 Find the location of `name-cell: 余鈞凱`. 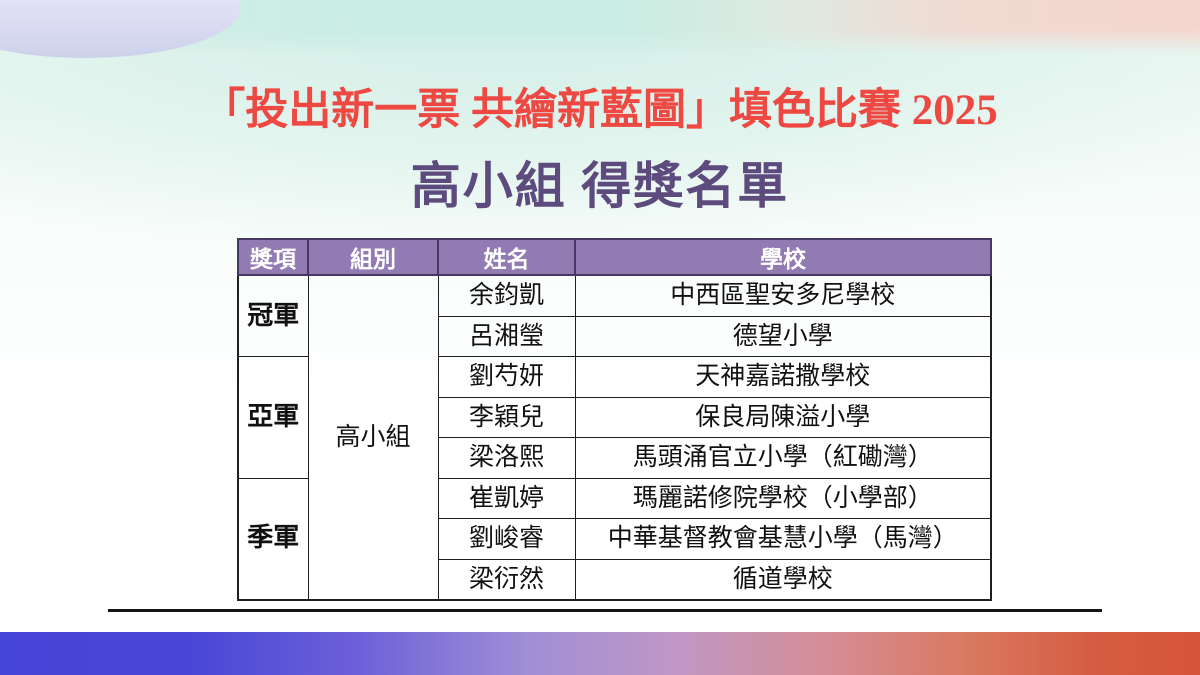

name-cell: 余鈞凱 is located at coordinates (506, 295).